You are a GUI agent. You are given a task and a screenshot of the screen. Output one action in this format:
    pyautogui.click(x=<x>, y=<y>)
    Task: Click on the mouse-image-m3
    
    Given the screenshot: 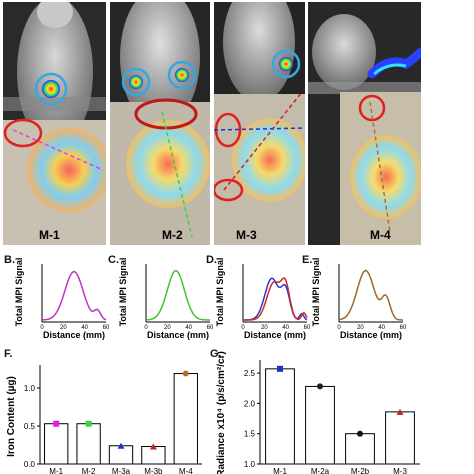 What is the action you would take?
    pyautogui.click(x=259, y=123)
    